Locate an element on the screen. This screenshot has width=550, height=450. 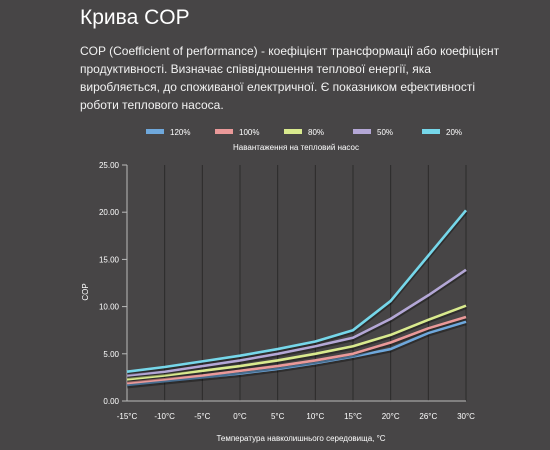
y-tick-label: 10.00 is located at coordinates (109, 307).